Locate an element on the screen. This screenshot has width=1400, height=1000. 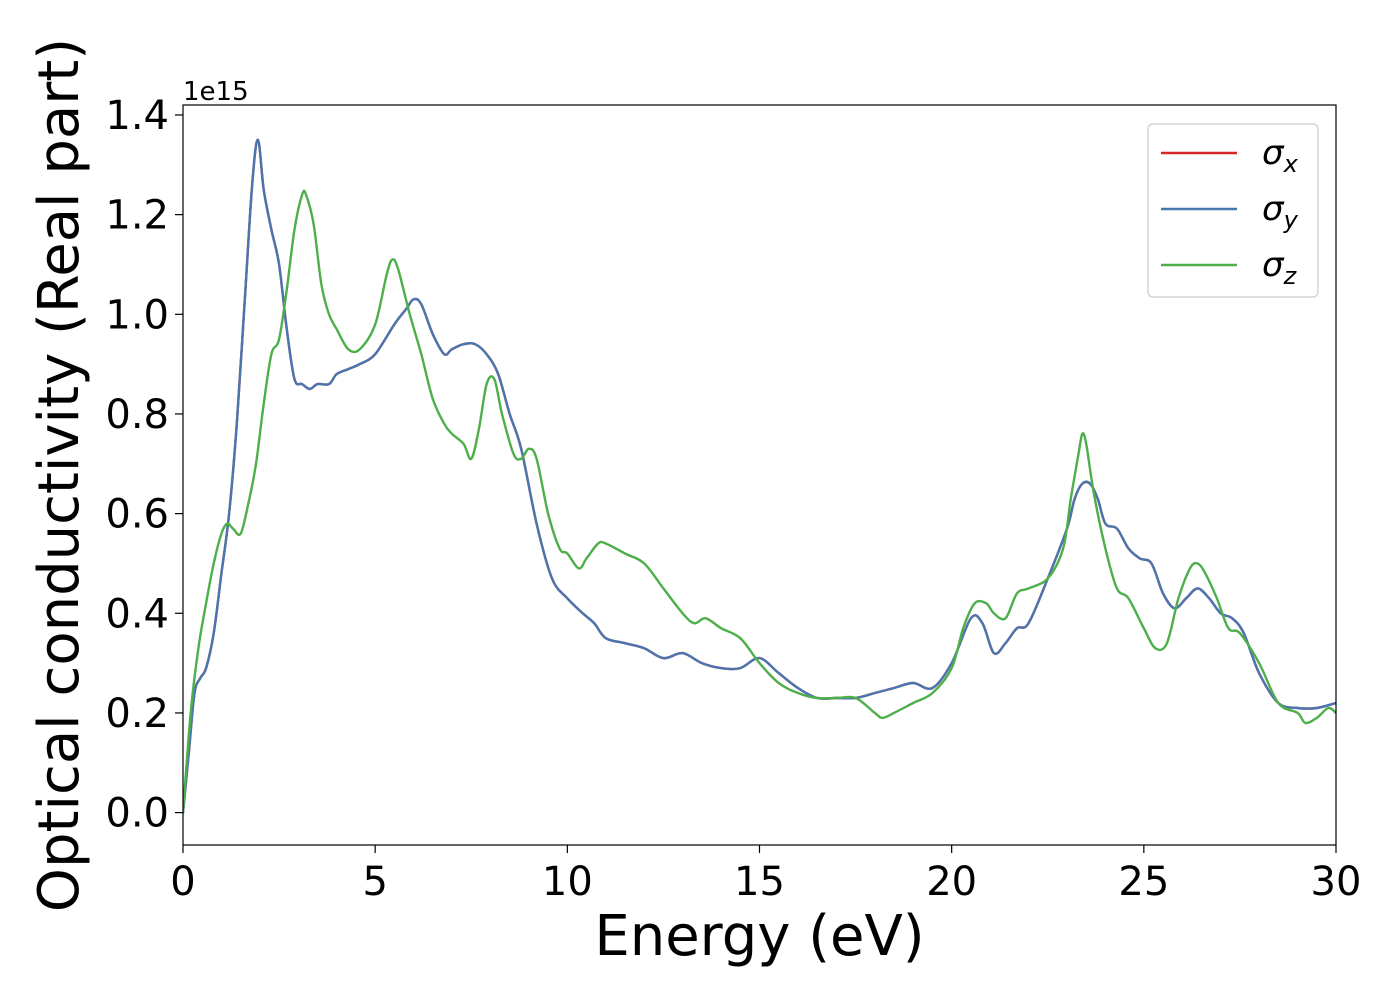
legend: σx σy σz is located at coordinates (1233, 210).